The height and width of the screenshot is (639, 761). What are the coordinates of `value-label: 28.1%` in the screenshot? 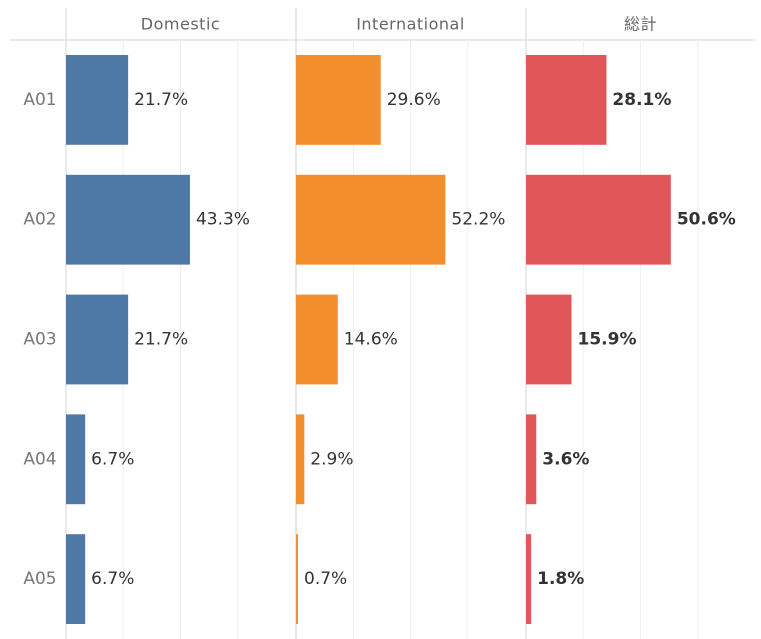 It's located at (641, 100).